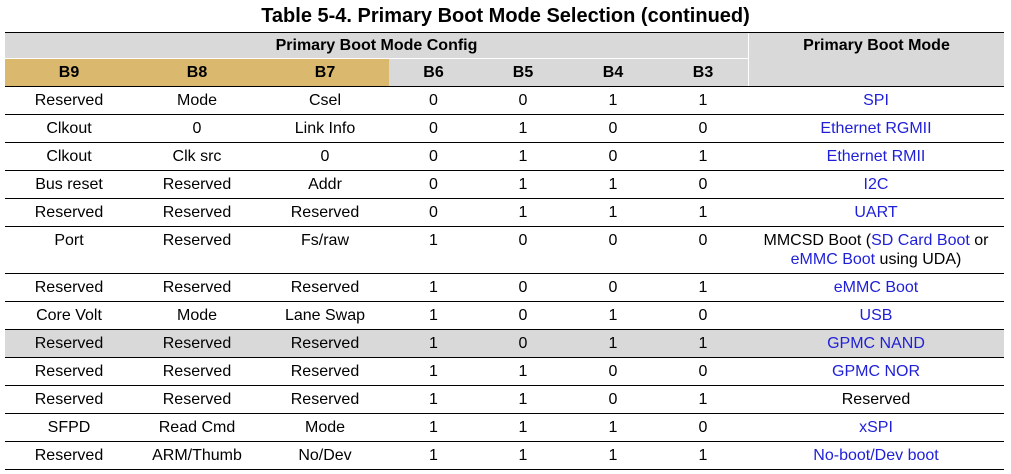  What do you see at coordinates (376, 72) in the screenshot?
I see `bit-column-headers: B9 B8 B7 B6 B5 B4 B3` at bounding box center [376, 72].